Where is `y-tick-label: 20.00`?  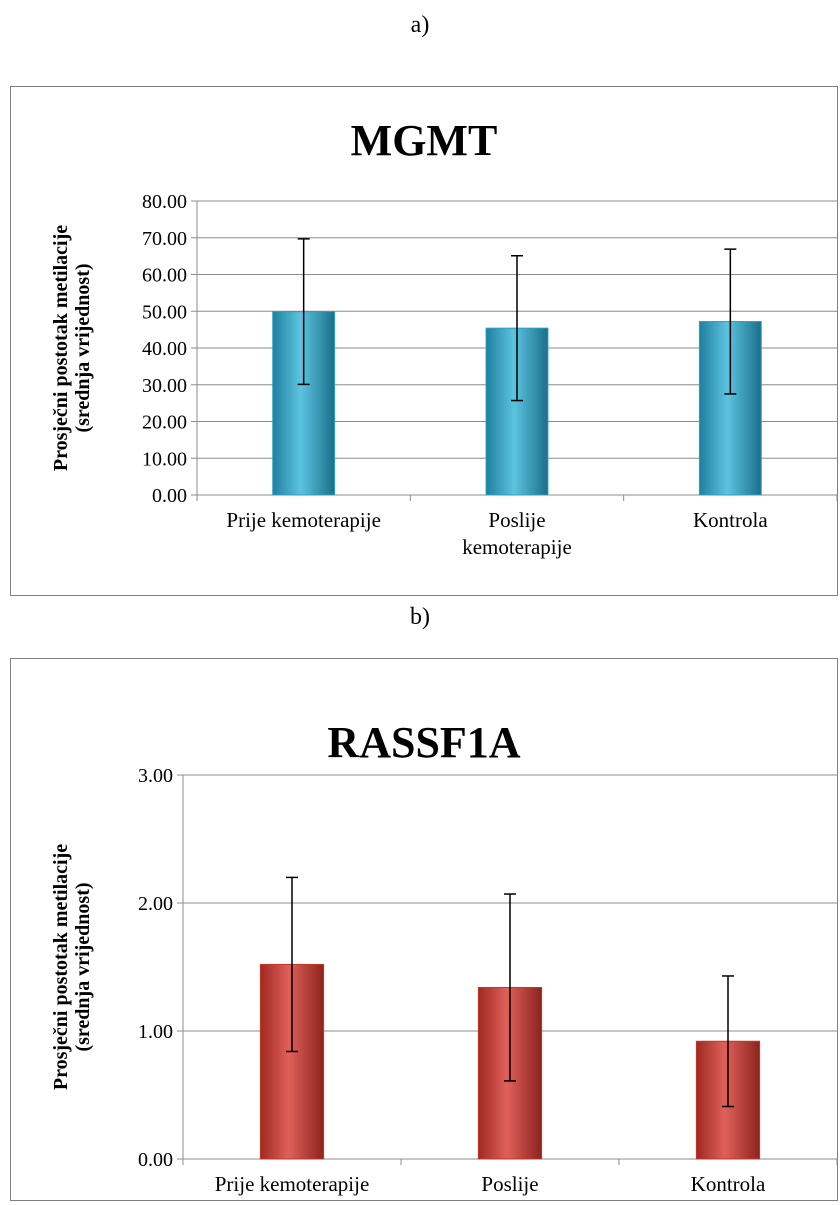 y-tick-label: 20.00 is located at coordinates (164, 423).